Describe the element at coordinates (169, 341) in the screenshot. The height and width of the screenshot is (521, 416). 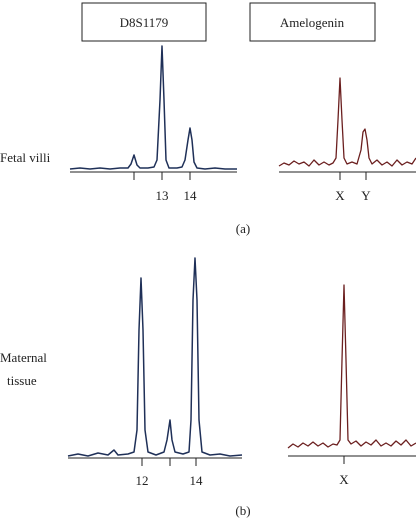
I see `peaks-b-left` at that location.